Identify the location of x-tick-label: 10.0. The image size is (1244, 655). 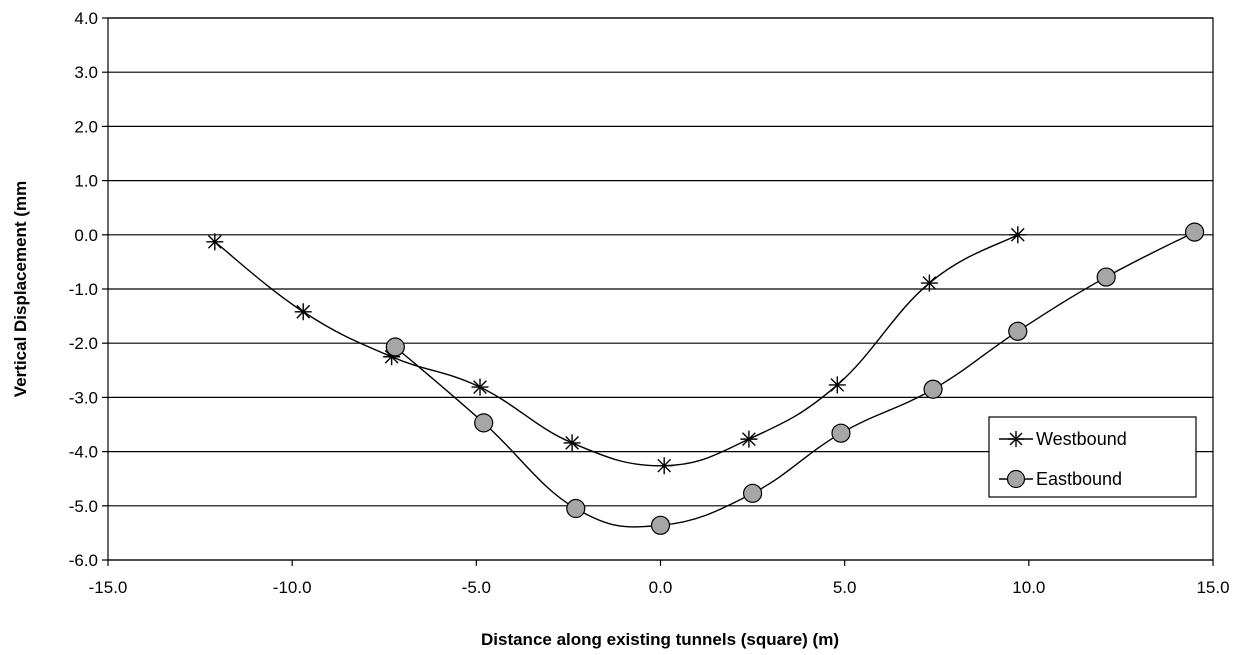
(1028, 587).